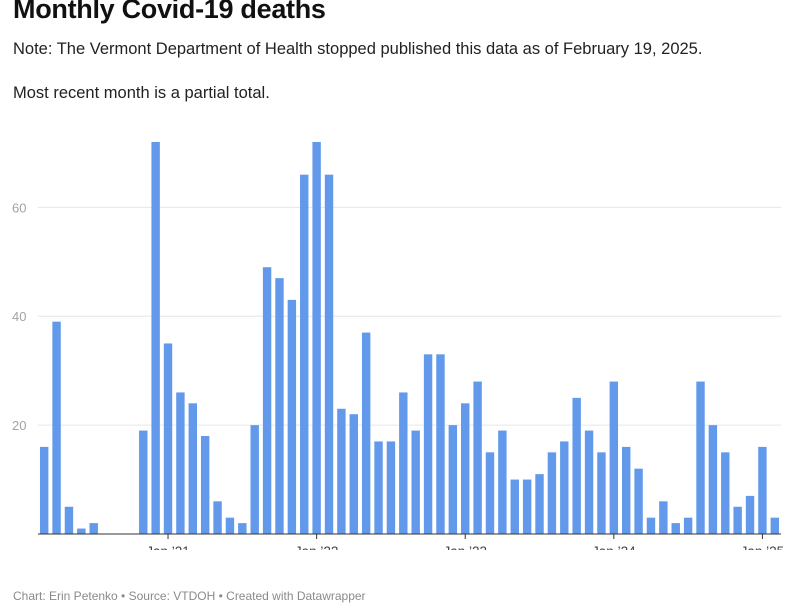  What do you see at coordinates (169, 12) in the screenshot?
I see `chart-title: Monthly Covid-19 deaths` at bounding box center [169, 12].